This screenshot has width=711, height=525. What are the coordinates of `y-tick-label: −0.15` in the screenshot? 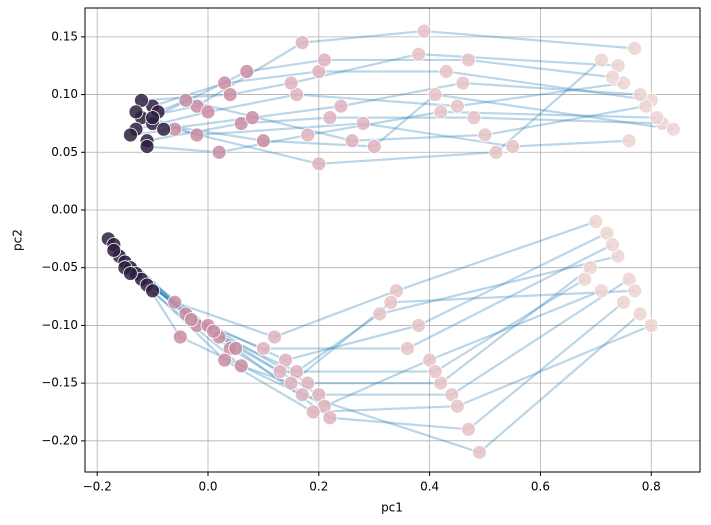 It's located at (59, 383).